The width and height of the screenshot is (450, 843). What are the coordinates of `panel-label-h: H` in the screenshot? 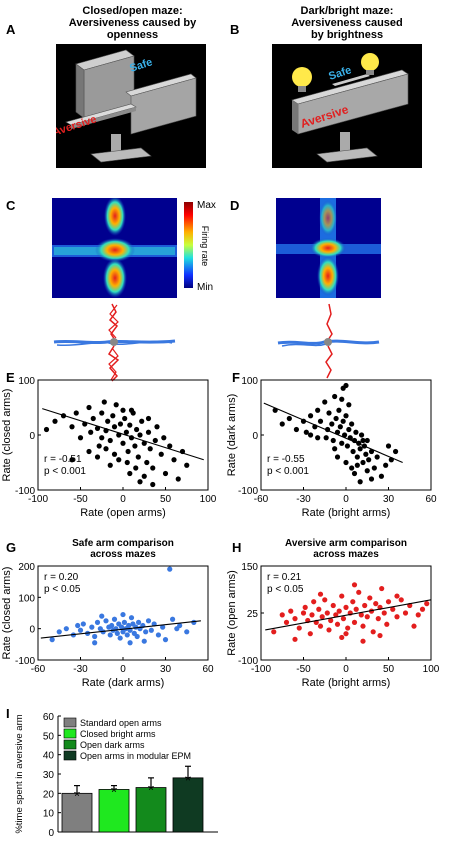 It's located at (237, 547).